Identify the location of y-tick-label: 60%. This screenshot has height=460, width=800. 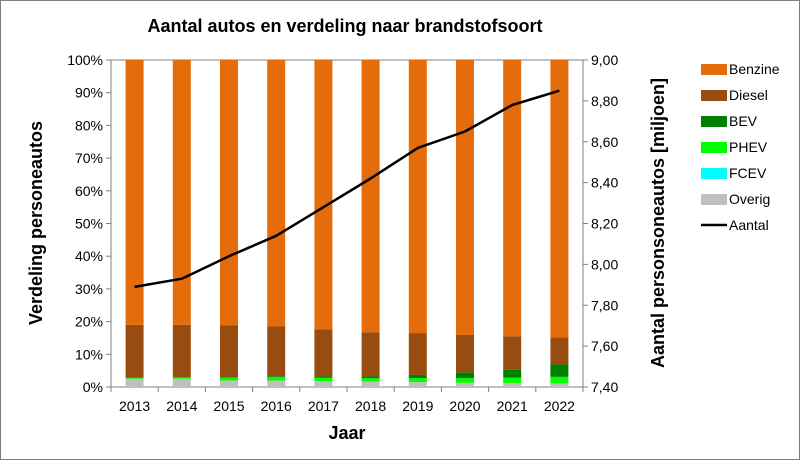
(89, 191).